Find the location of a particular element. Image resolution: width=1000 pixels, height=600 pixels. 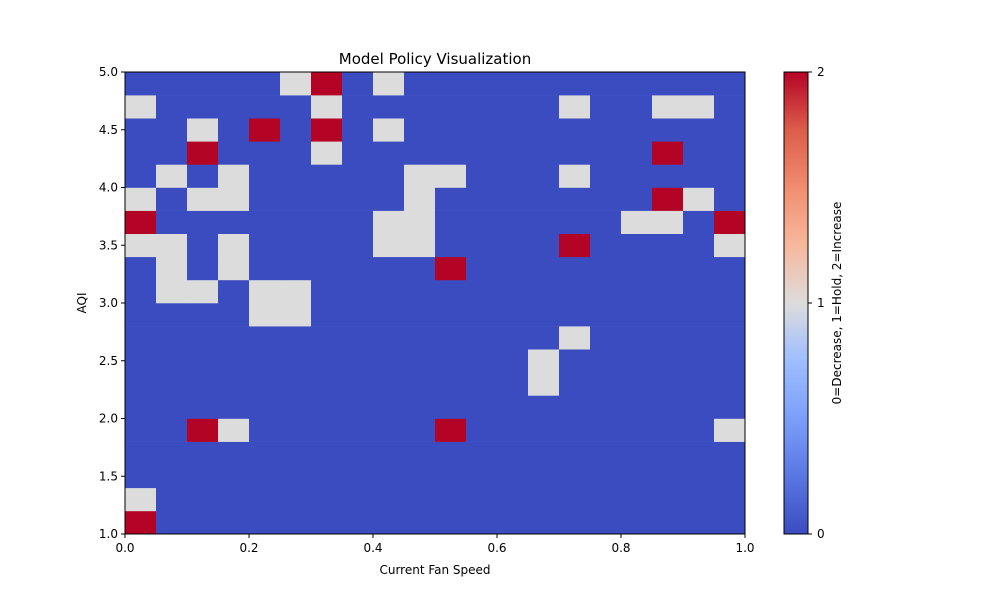

chart-title: Model Policy Visualization is located at coordinates (435, 59).